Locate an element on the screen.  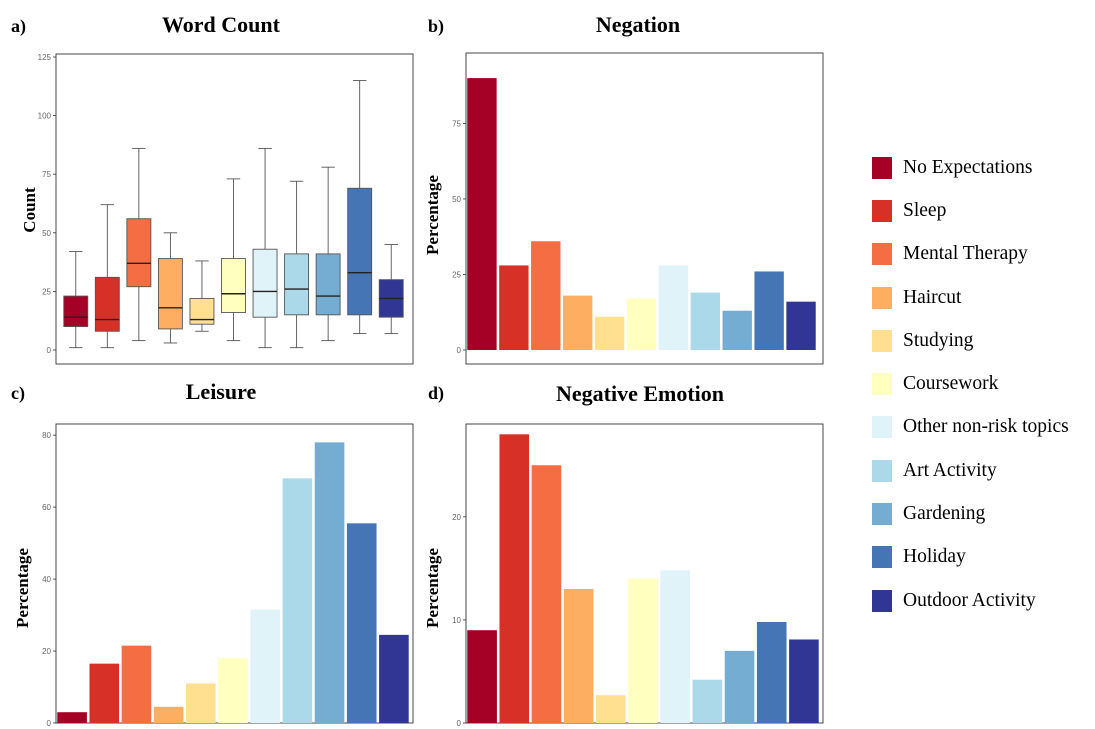
legend-item: Gardening is located at coordinates (970, 513).